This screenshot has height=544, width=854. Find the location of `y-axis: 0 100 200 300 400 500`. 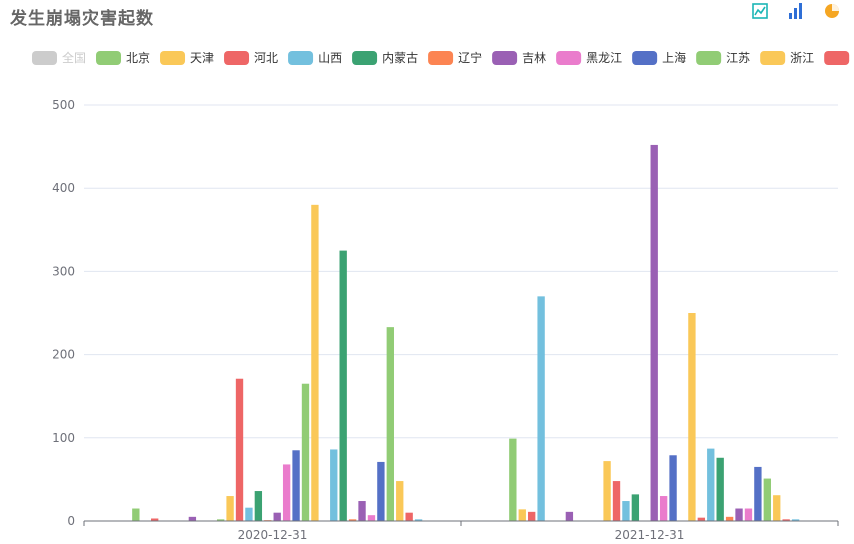

y-axis: 0 100 200 300 400 500 is located at coordinates (63, 313).